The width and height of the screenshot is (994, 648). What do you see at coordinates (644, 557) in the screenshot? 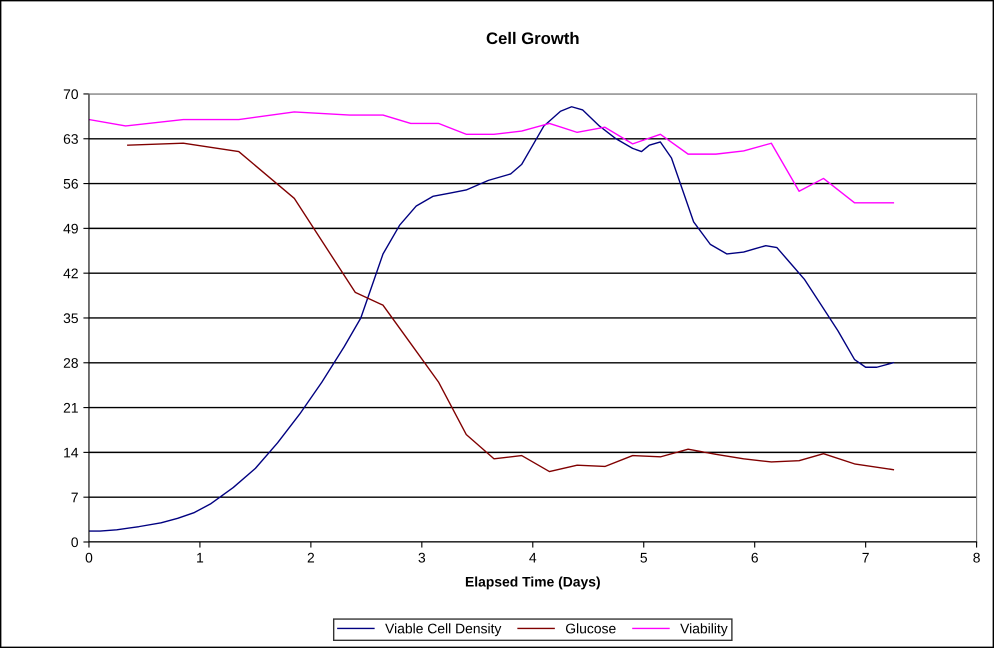
I see `x-tick-label: 5` at bounding box center [644, 557].